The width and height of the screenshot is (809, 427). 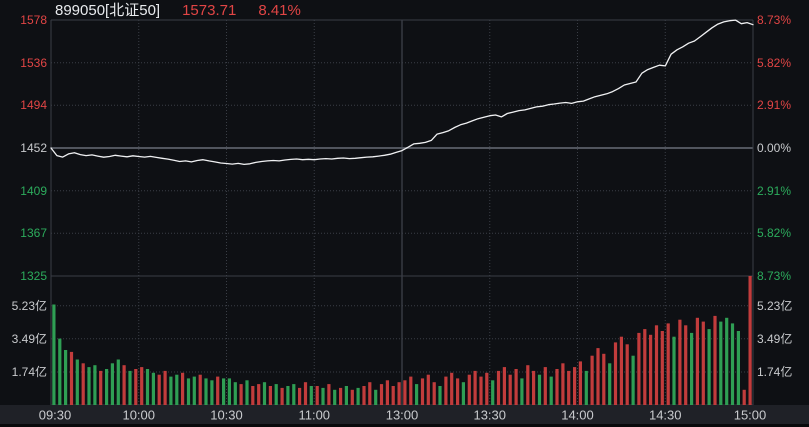 I want to click on percent-axis-label: 0.00%, so click(x=774, y=148).